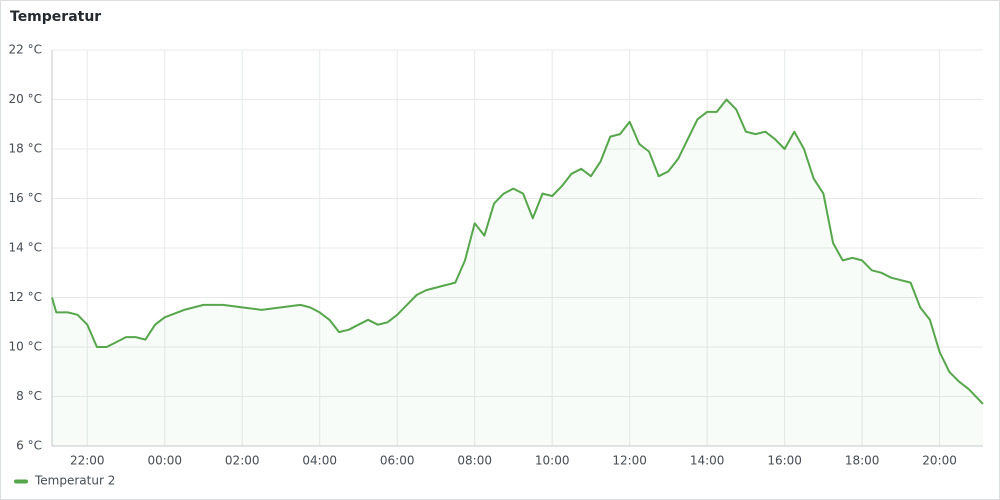 The width and height of the screenshot is (1000, 500). Describe the element at coordinates (29, 396) in the screenshot. I see `y-tick-label: 8 °C` at that location.